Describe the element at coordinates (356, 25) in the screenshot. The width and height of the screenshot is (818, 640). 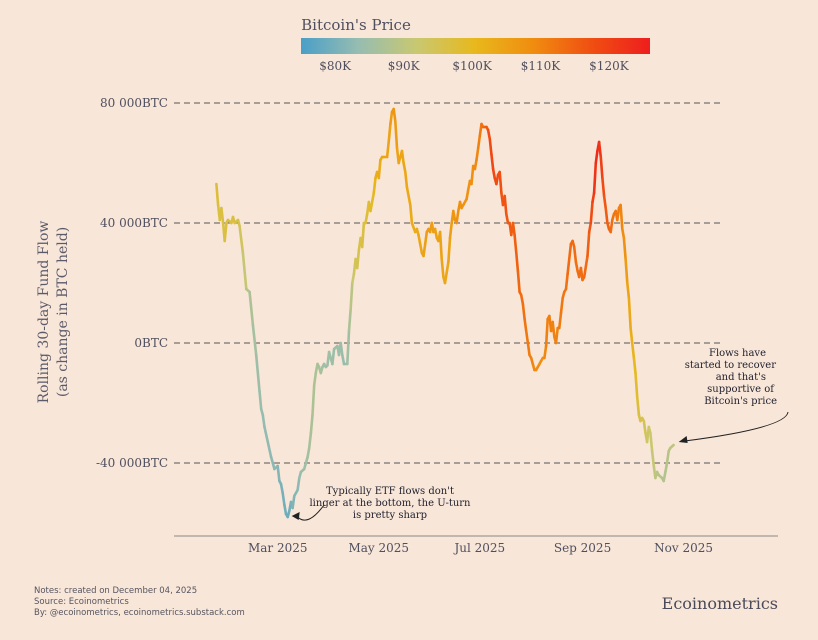
I see `legend-title: Bitcoin's Price` at that location.